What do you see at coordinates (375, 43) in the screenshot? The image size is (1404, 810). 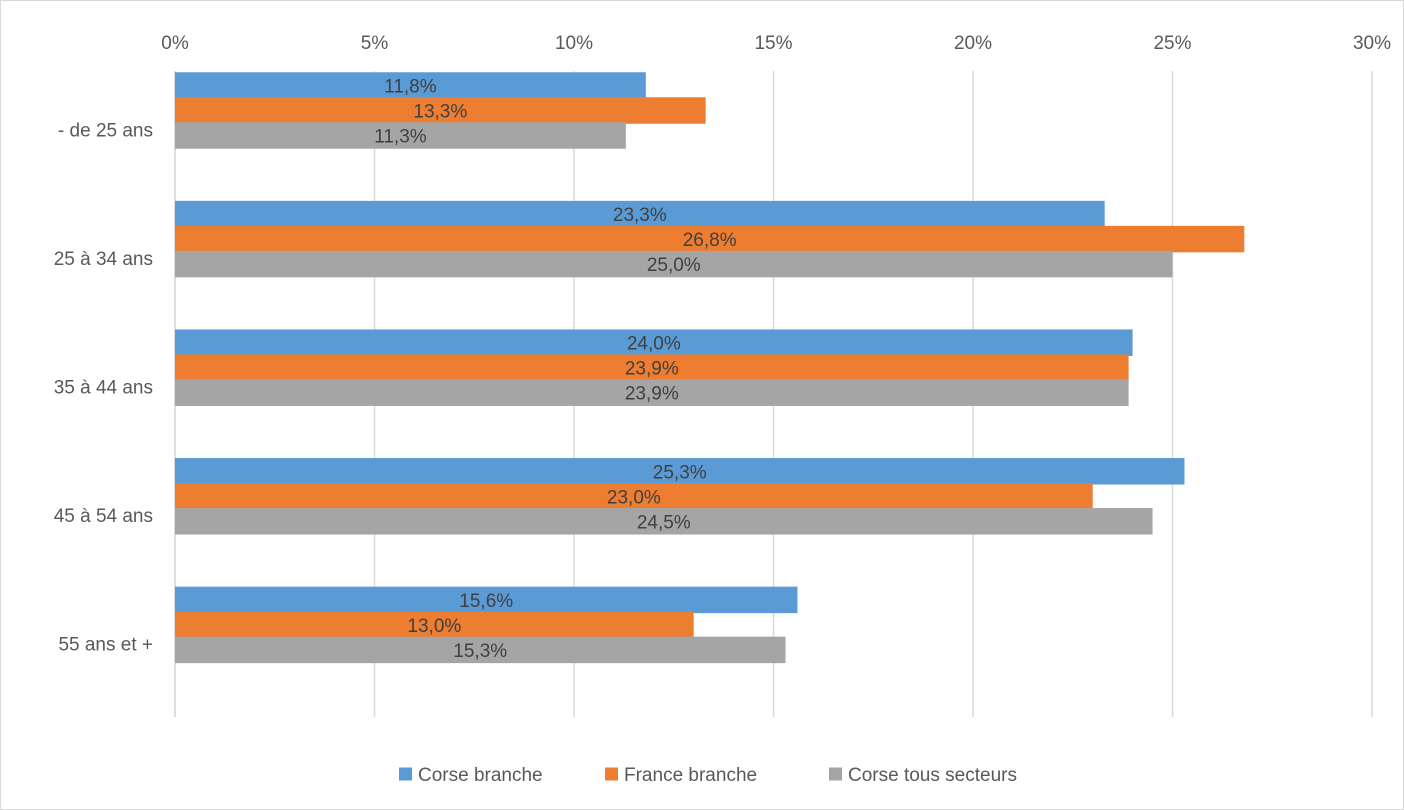 I see `x-tick-label: 5%` at bounding box center [375, 43].